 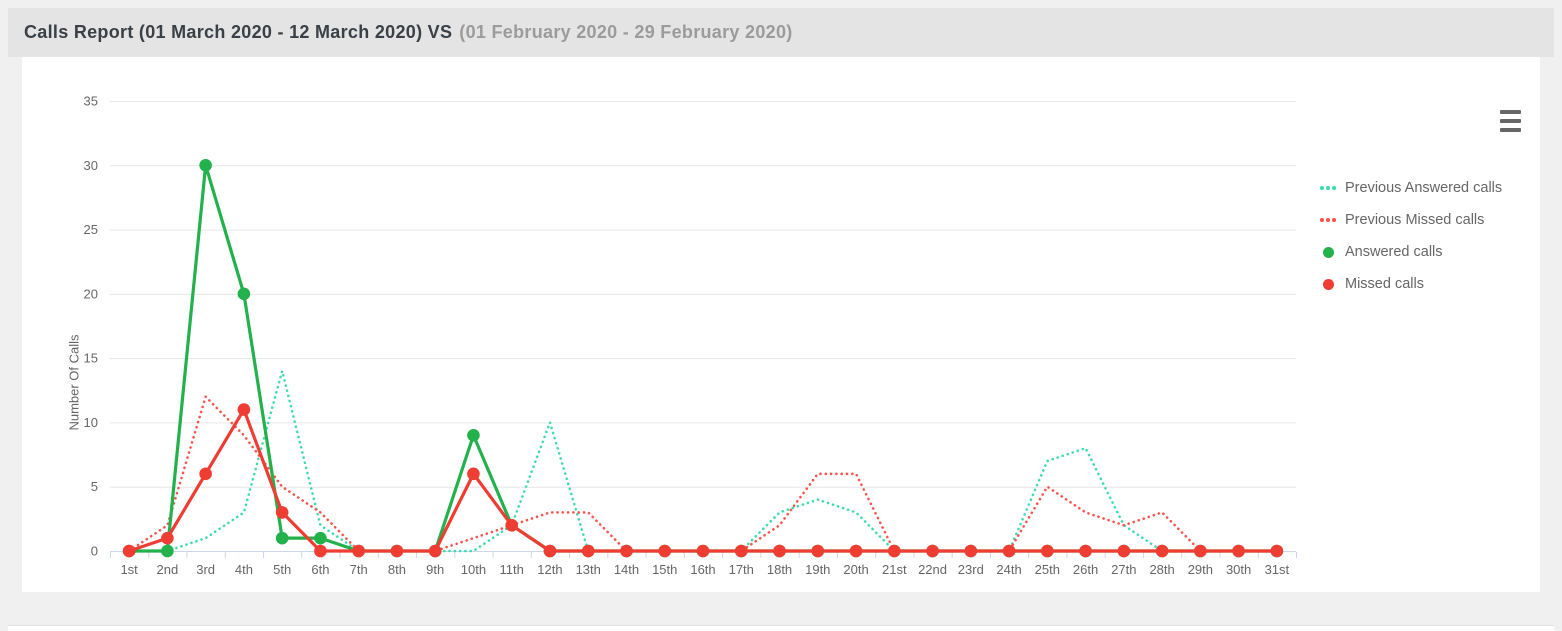 I want to click on x-tick-label: 18th, so click(x=779, y=569).